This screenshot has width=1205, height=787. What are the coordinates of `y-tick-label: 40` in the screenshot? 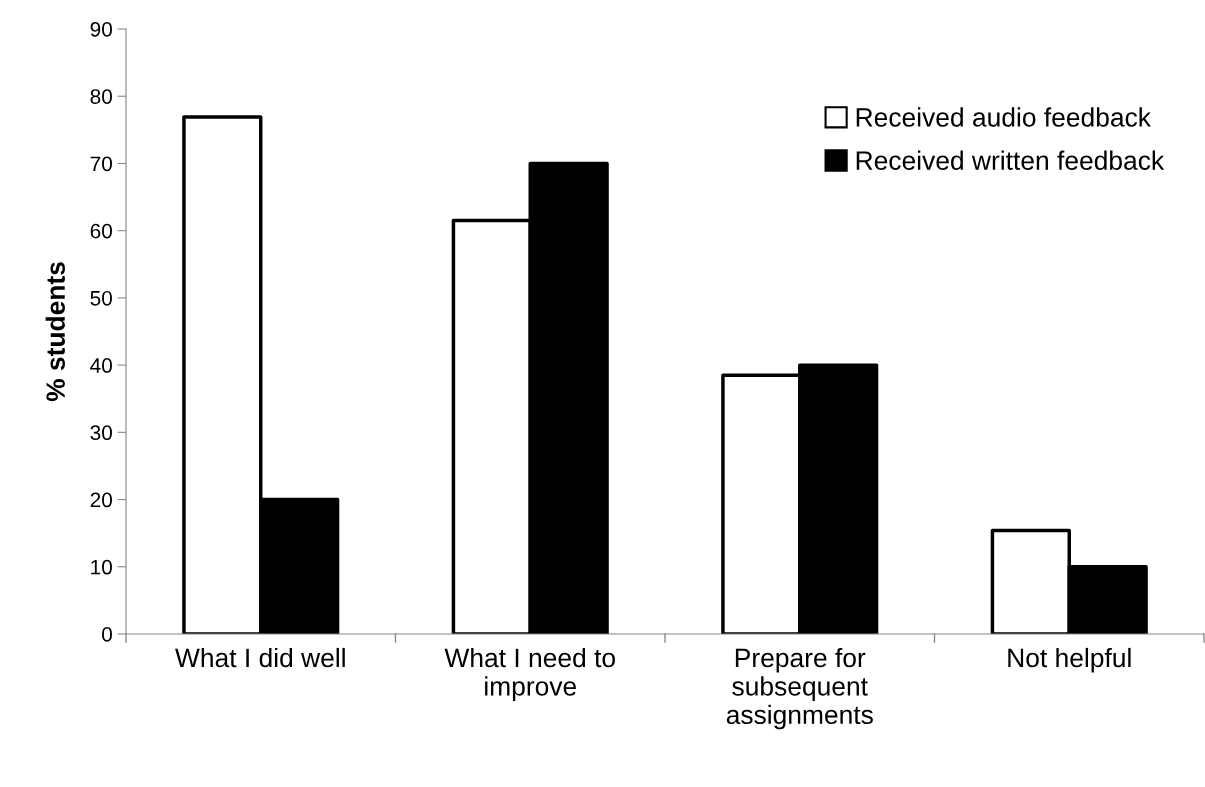 It's located at (101, 365).